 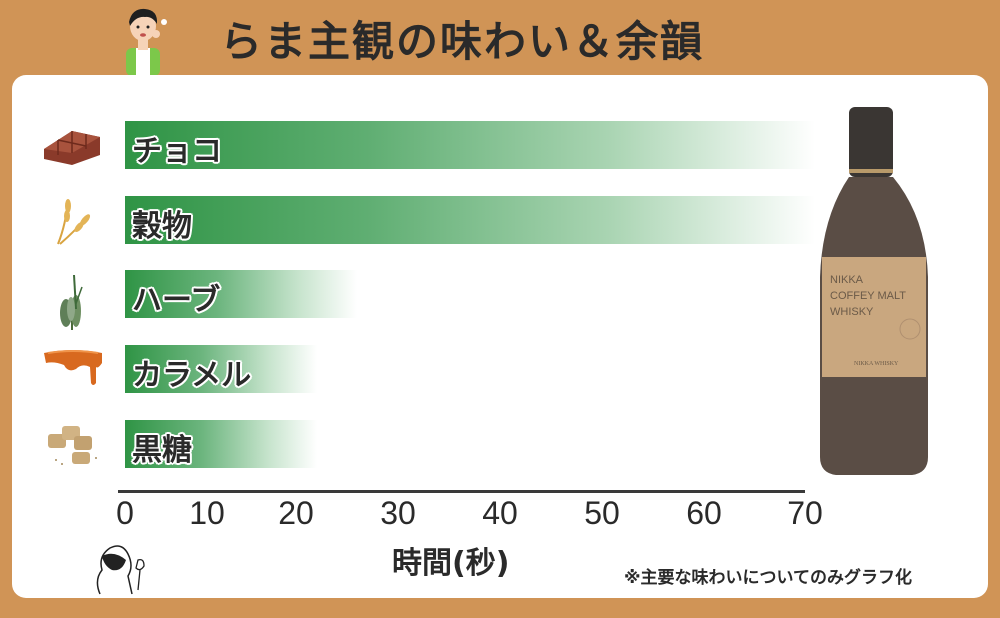 I want to click on bar-row-chocolate: チョコ, so click(x=413, y=145).